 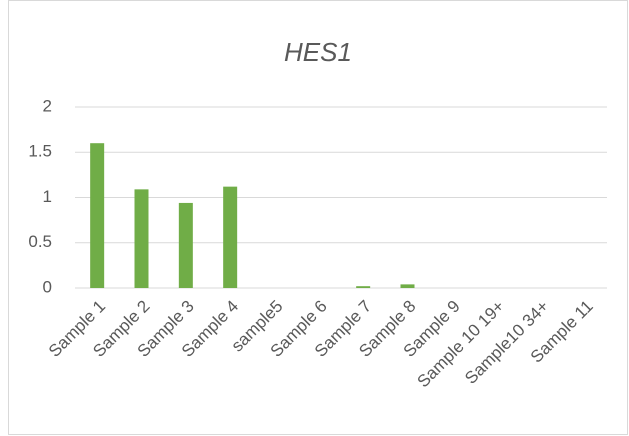 I want to click on y-tick-label: 0.5, so click(x=40, y=241).